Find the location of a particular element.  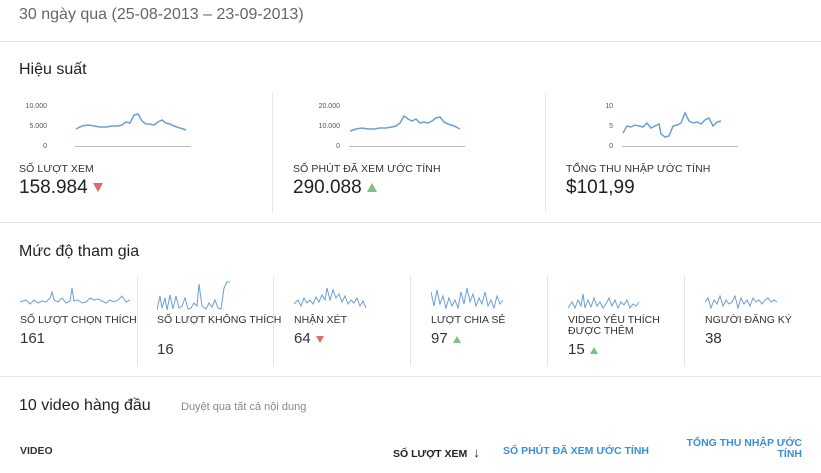

metric-views: 10.000 5.000 0 SỐ LƯỢT XEM 158.984 is located at coordinates (134, 157).